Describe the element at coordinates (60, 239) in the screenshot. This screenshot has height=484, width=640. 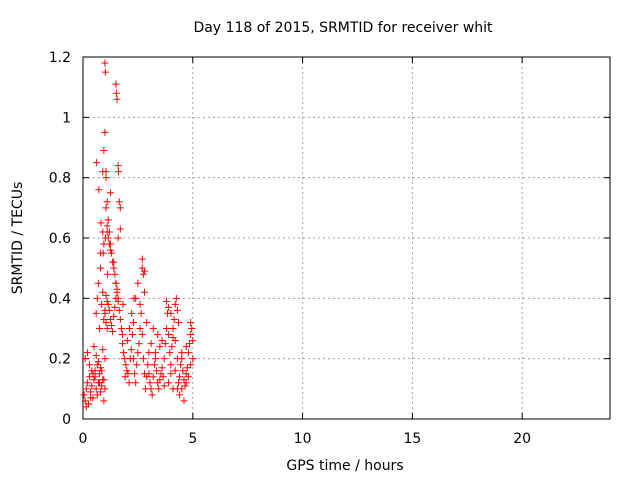
I see `y-tick-label: 0.6` at that location.